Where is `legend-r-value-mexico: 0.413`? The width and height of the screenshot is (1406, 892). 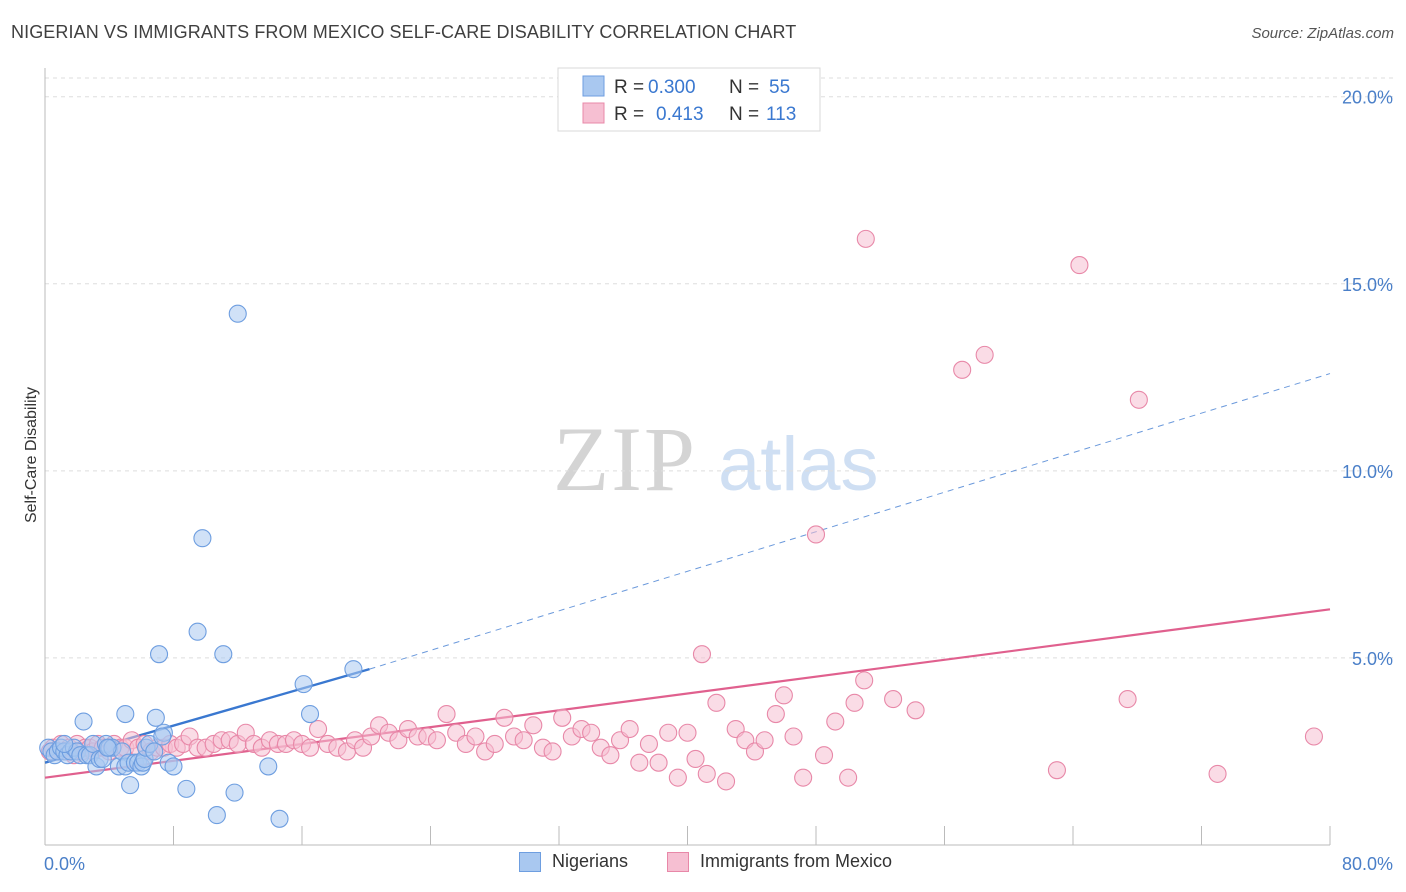 legend-r-value-mexico: 0.413 is located at coordinates (680, 114).